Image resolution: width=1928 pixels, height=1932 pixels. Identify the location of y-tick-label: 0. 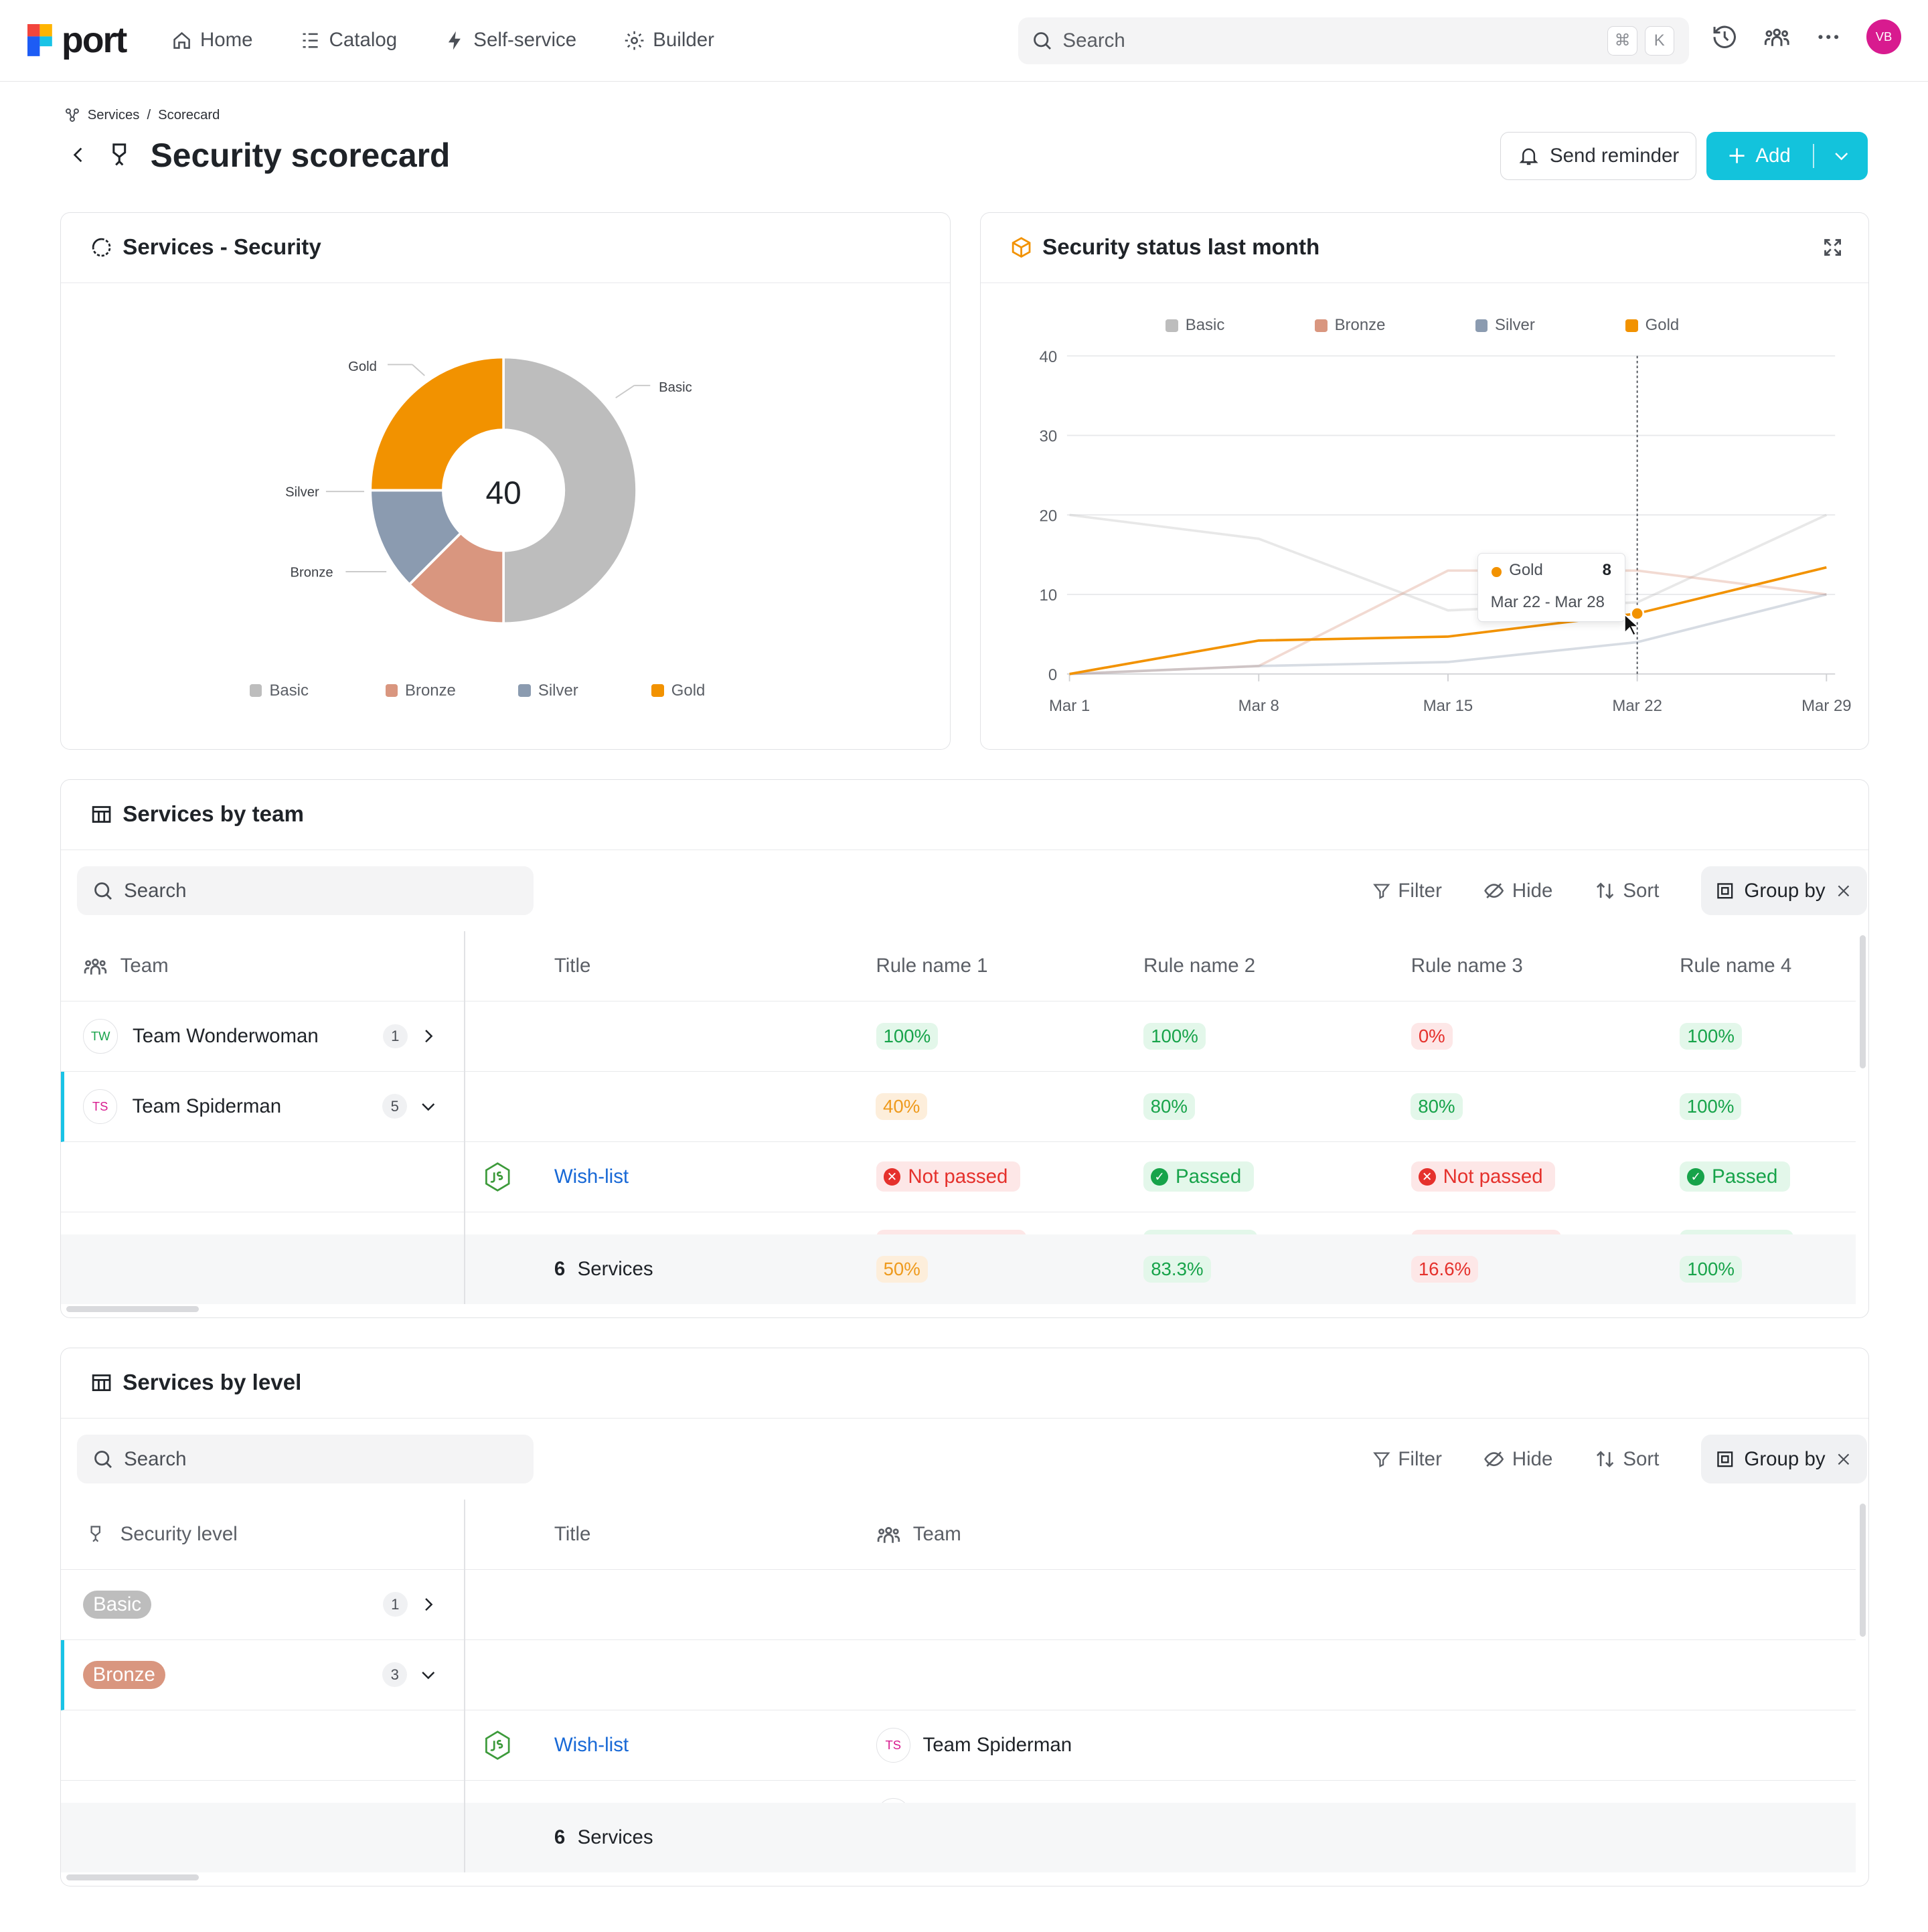
(1052, 675).